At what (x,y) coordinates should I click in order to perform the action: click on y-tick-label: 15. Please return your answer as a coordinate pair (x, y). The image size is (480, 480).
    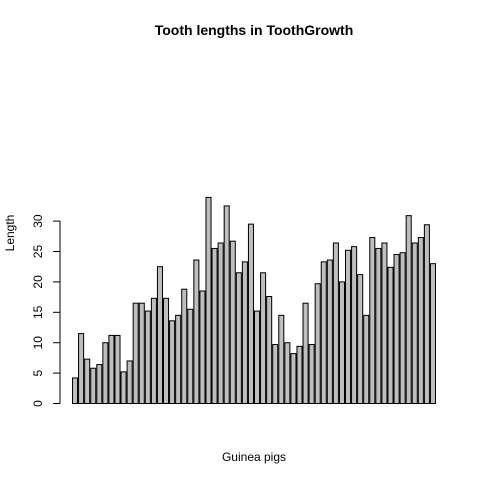
    Looking at the image, I should click on (38, 312).